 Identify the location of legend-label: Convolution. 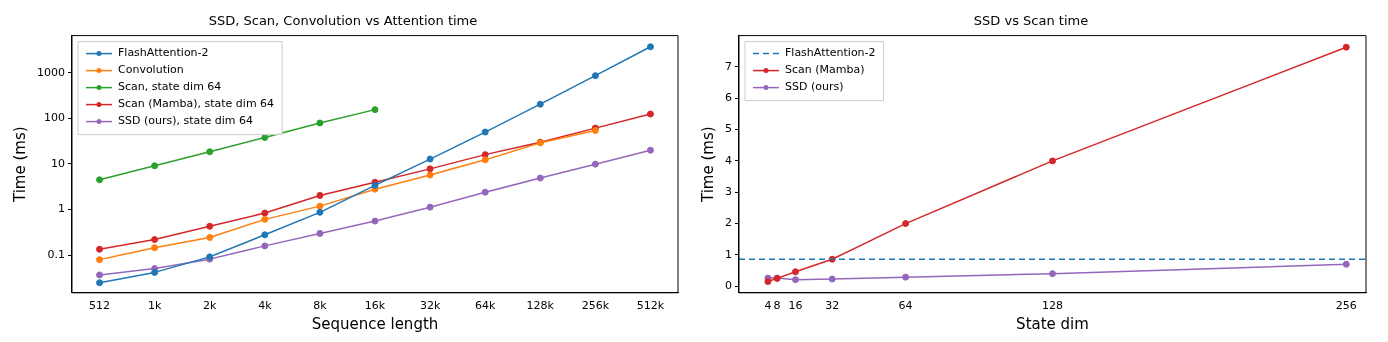
(150, 70).